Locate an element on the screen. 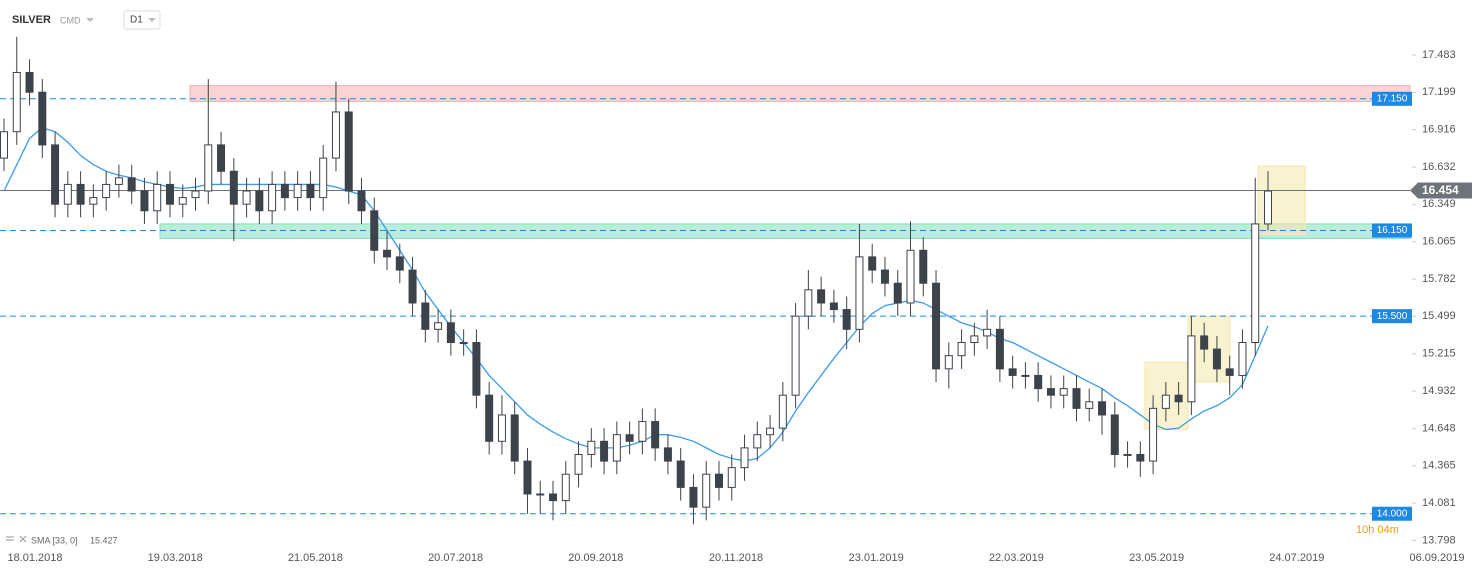 This screenshot has width=1482, height=574. symbol-caret is located at coordinates (90, 20).